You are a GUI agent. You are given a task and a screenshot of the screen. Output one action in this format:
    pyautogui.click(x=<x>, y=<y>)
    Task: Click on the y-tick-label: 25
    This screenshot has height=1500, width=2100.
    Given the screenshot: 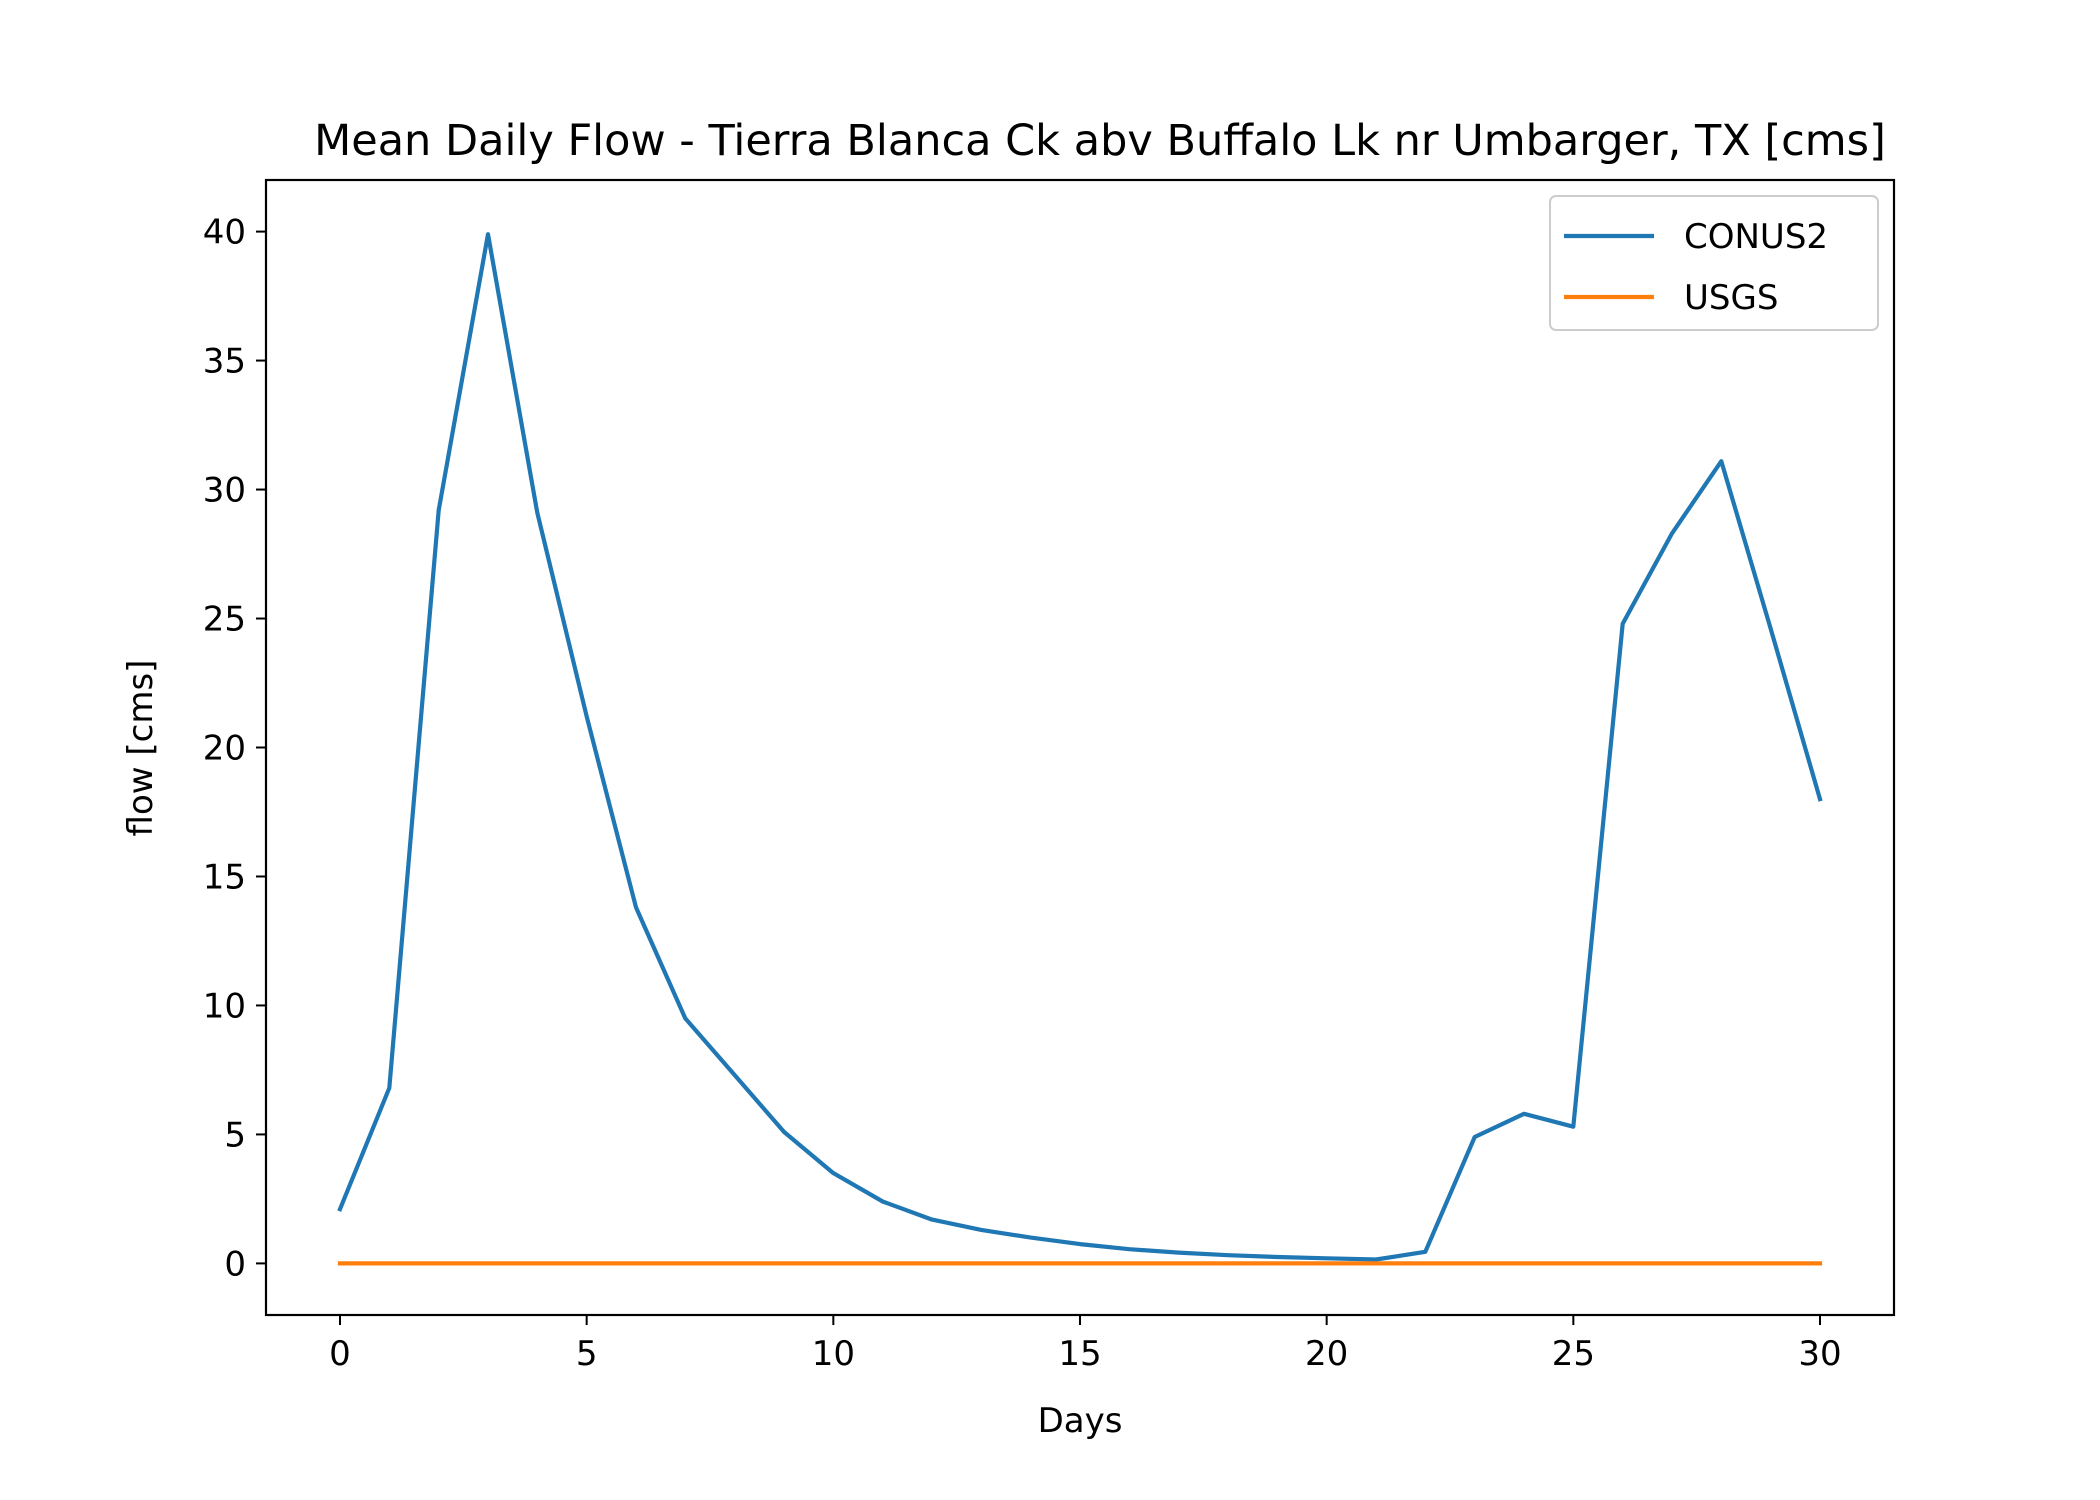 What is the action you would take?
    pyautogui.click(x=224, y=620)
    